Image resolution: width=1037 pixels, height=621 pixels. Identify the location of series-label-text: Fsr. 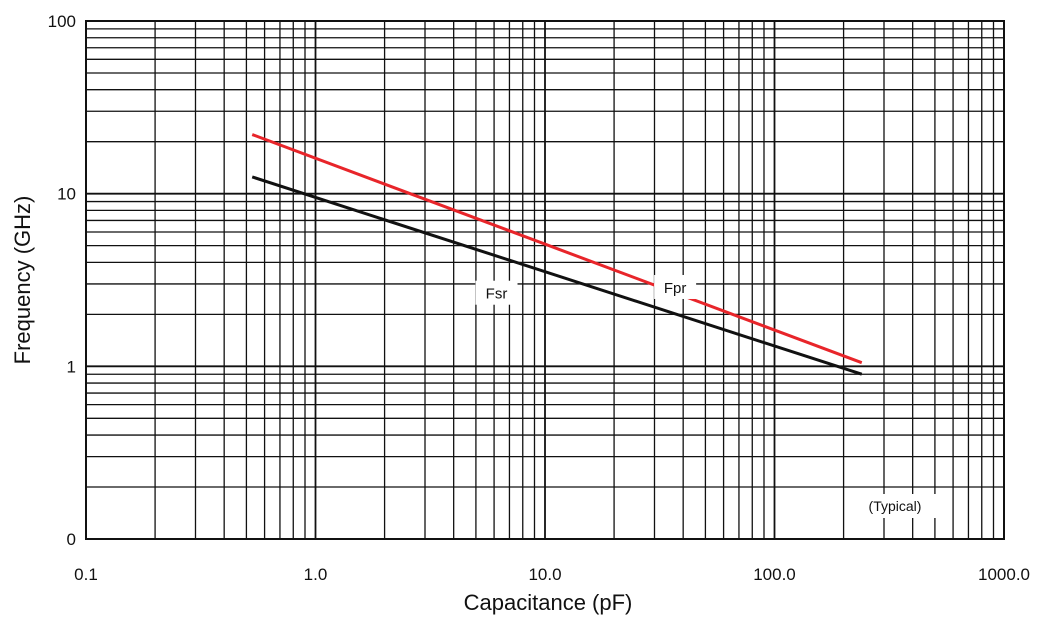
(497, 294).